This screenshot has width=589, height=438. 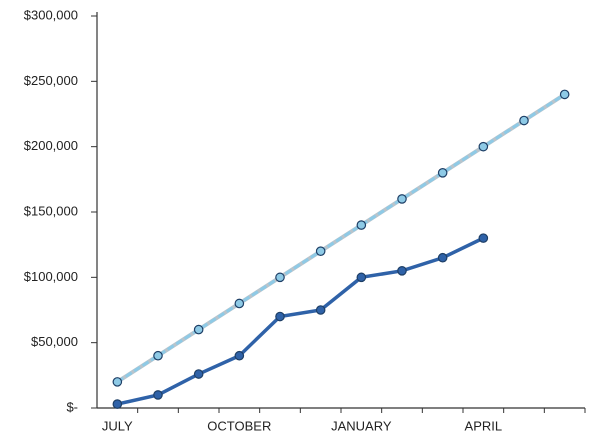 I want to click on x-tick-label: OCTOBER, so click(x=239, y=425).